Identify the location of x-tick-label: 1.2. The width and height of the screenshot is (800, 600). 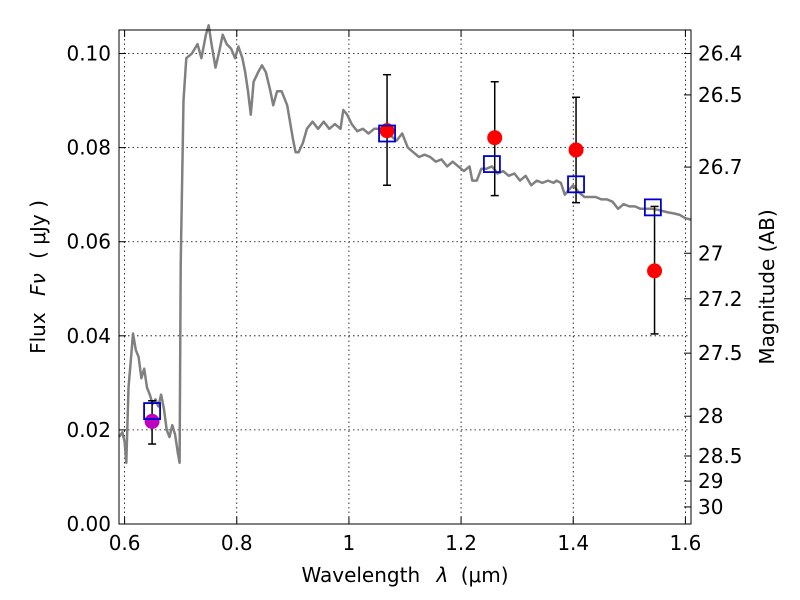
(461, 543).